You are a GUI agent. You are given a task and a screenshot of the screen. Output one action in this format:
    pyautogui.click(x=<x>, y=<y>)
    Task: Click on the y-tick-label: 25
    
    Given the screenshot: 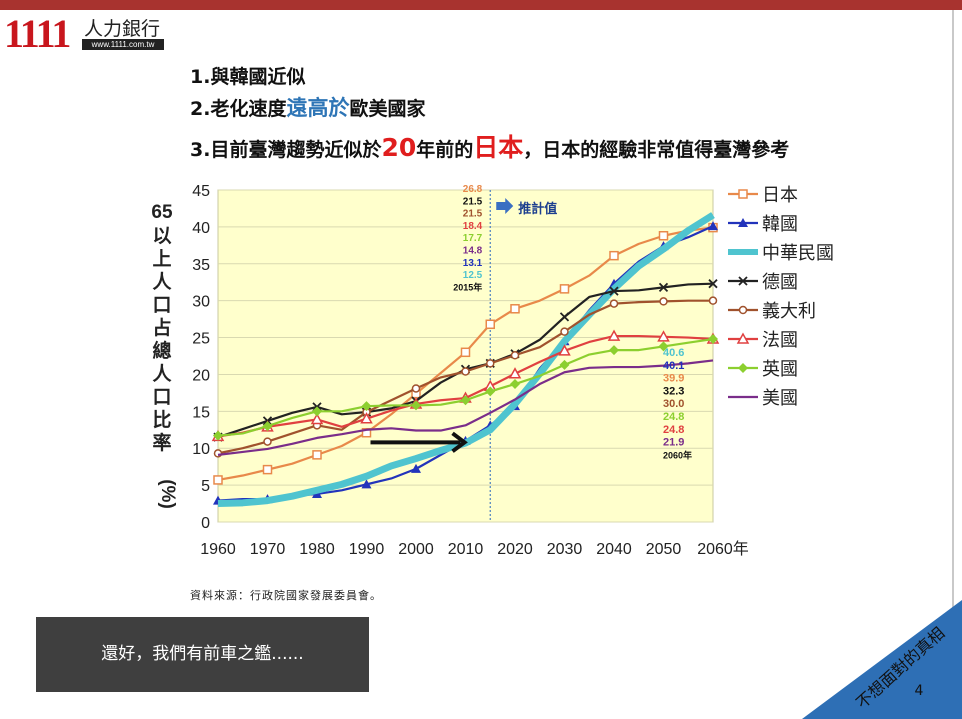 What is the action you would take?
    pyautogui.click(x=201, y=339)
    